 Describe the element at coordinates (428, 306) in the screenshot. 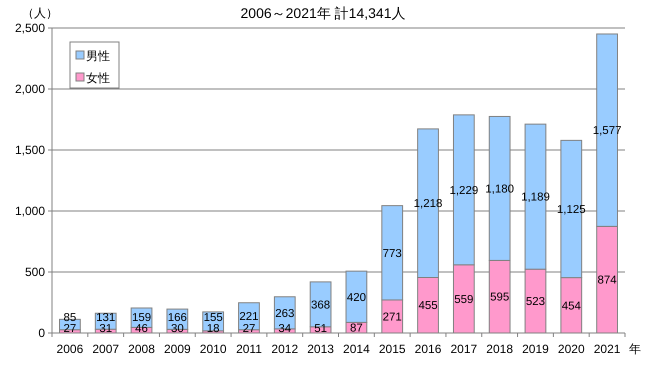

I see `data-label: 455` at that location.